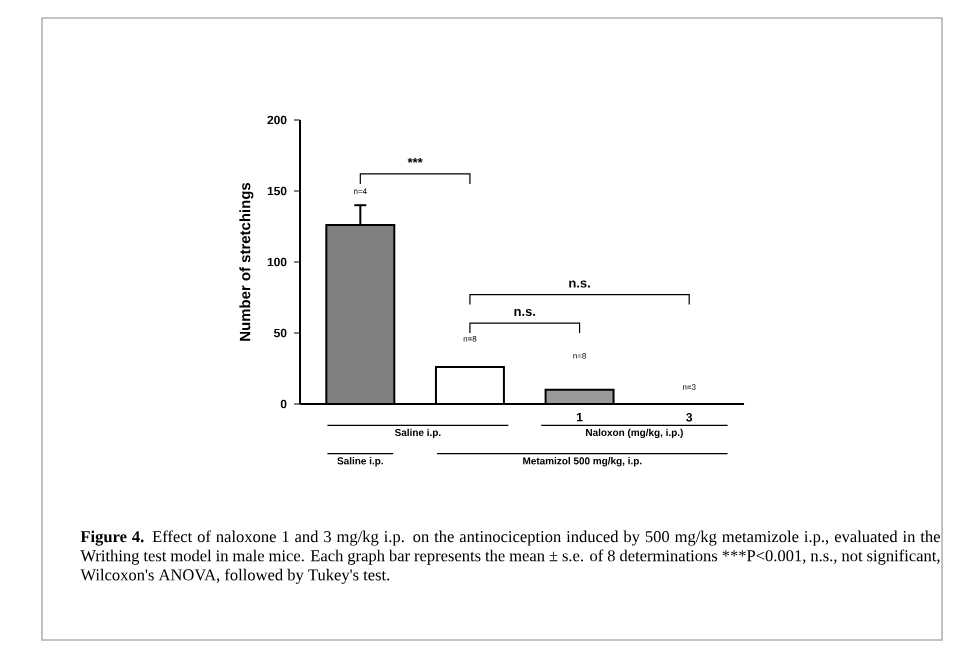 Image resolution: width=976 pixels, height=658 pixels. I want to click on text: Figure 4. Effect of naloxone 1 and 3 mg/kg i.p. on the antinociception induced by 500 mg/kg metamizole i.p., evaluated in the Writhing test model in male mice. Each graph bar represents the mean ± s.e. of 8 determinations ***P<0.001, n.s., not significant, Wilcoxon's ANOVA, followed by Tukey's test., so click(510, 557).